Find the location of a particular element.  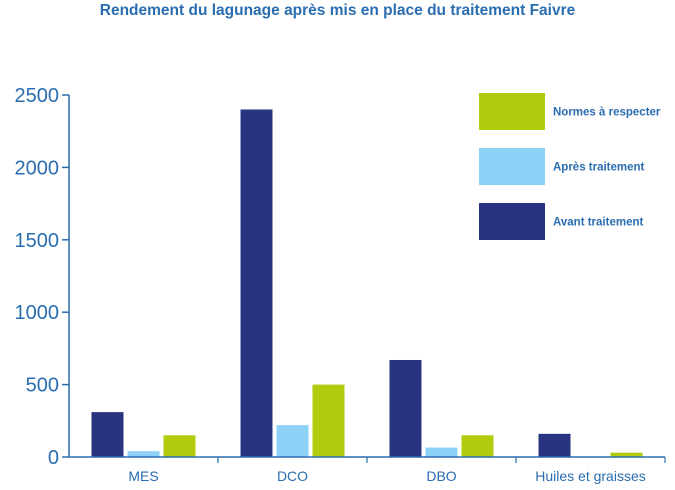

y-tick-label: 2000 is located at coordinates (37, 168).